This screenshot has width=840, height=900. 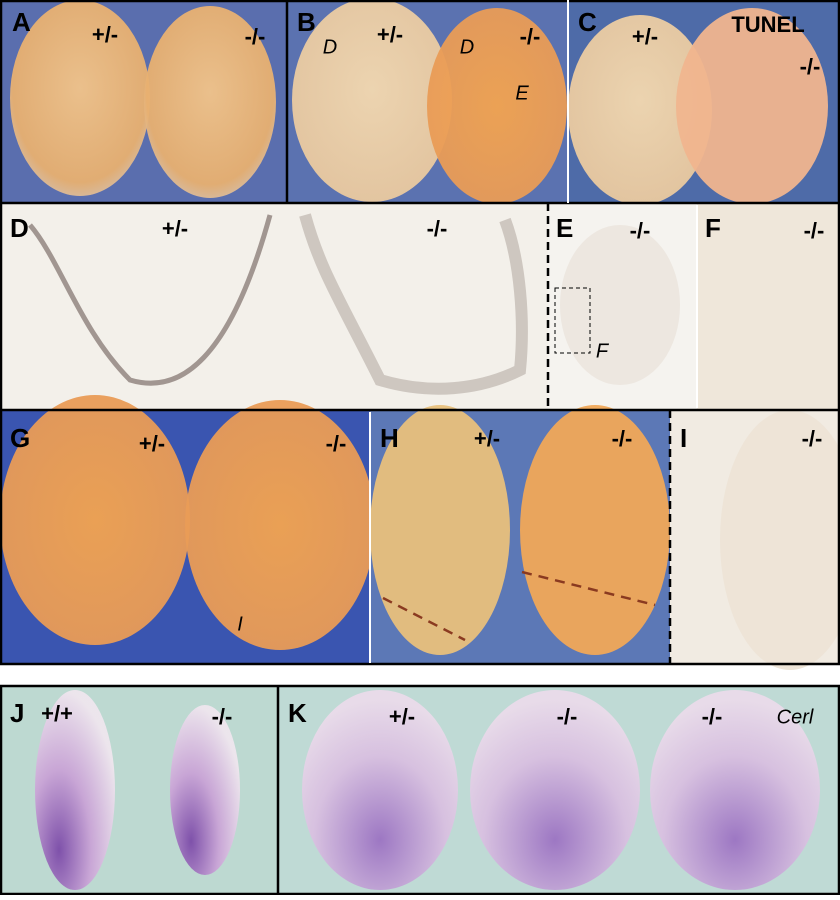 What do you see at coordinates (795, 717) in the screenshot?
I see `panel-label: Cerl` at bounding box center [795, 717].